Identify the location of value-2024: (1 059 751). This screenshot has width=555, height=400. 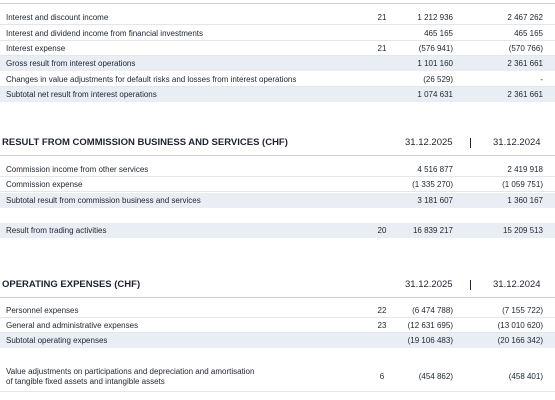
(522, 184).